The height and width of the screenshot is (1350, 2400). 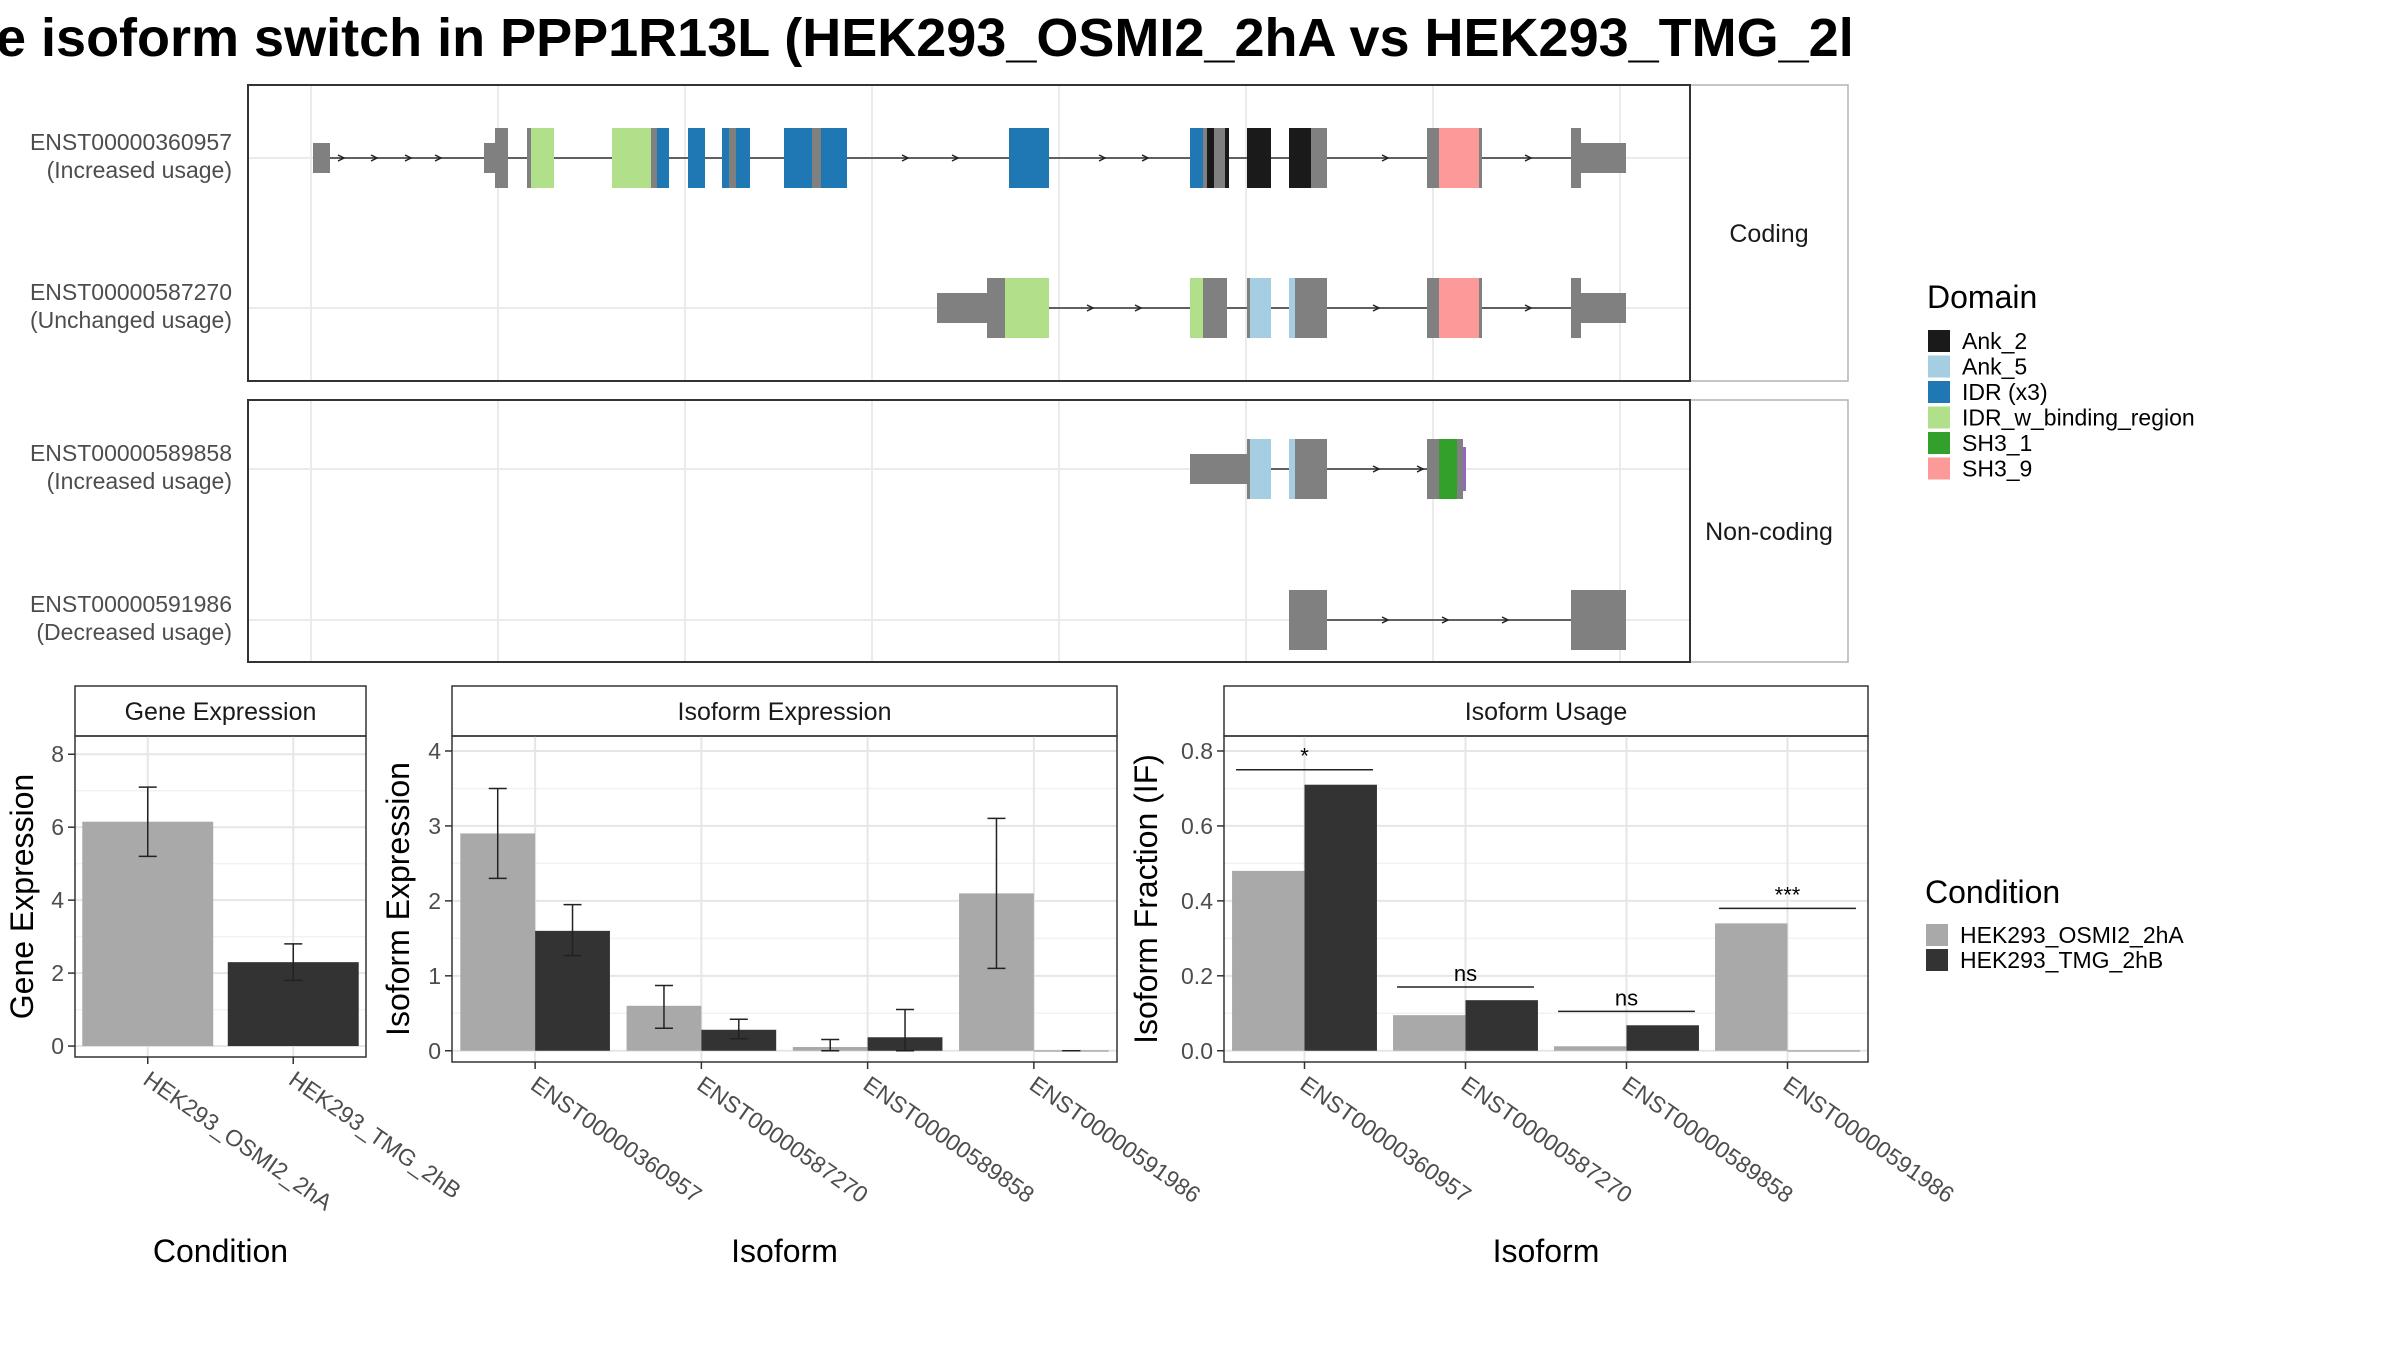 I want to click on x-tick-label: ENST00000589858, so click(x=1708, y=1139).